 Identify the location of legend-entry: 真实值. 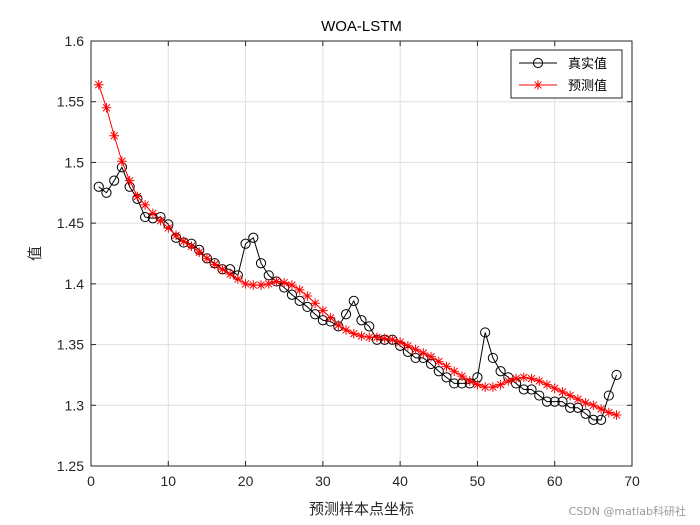
(563, 64).